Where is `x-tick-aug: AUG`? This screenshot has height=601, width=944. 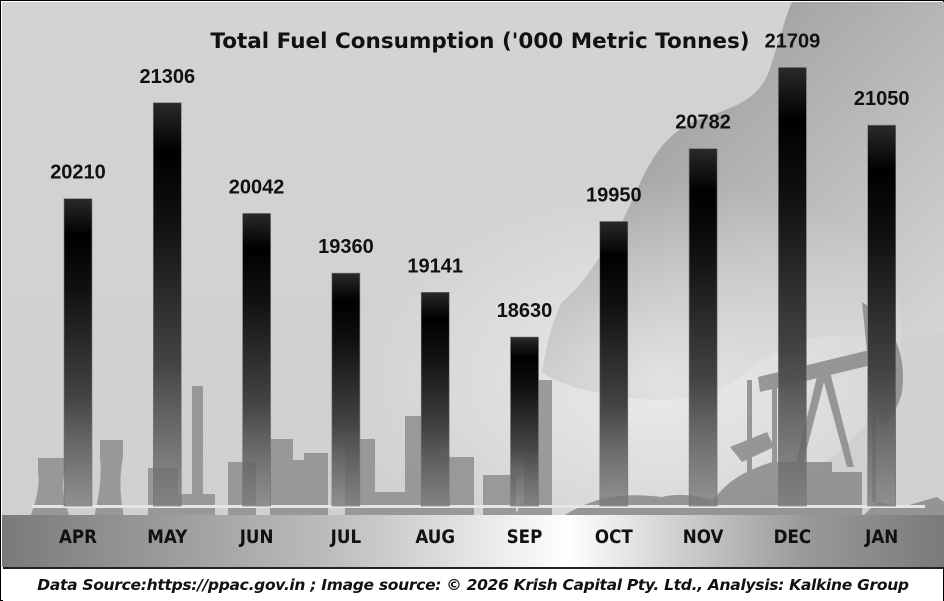 x-tick-aug: AUG is located at coordinates (435, 537).